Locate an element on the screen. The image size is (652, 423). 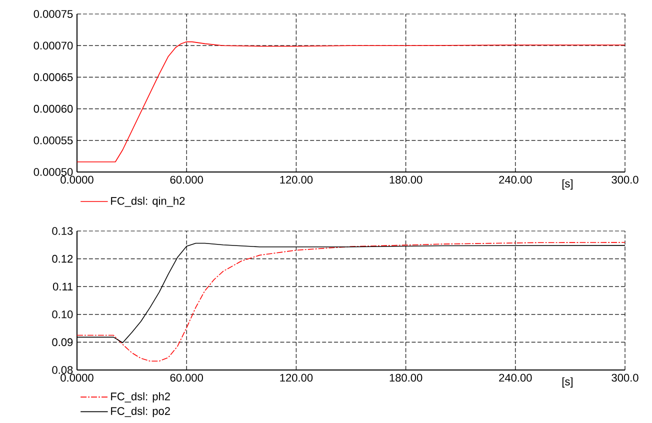
y-tick-label: 0.00075 is located at coordinates (53, 14).